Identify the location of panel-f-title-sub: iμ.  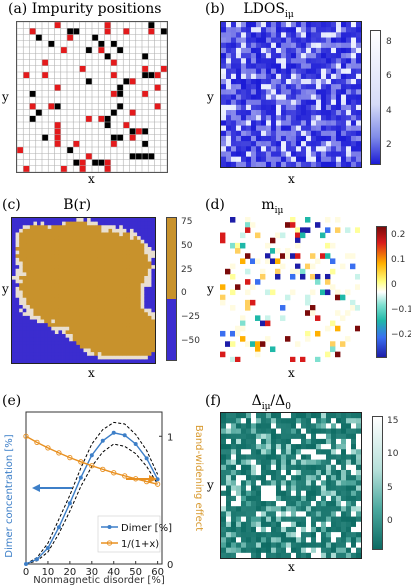
(266, 406).